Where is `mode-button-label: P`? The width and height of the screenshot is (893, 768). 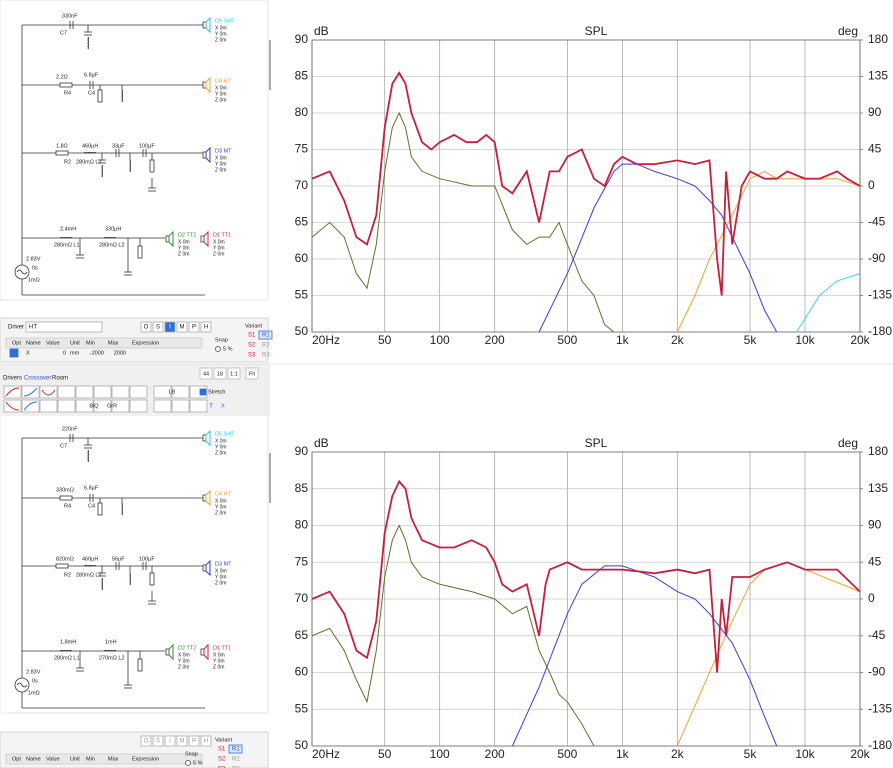
mode-button-label: P is located at coordinates (194, 742).